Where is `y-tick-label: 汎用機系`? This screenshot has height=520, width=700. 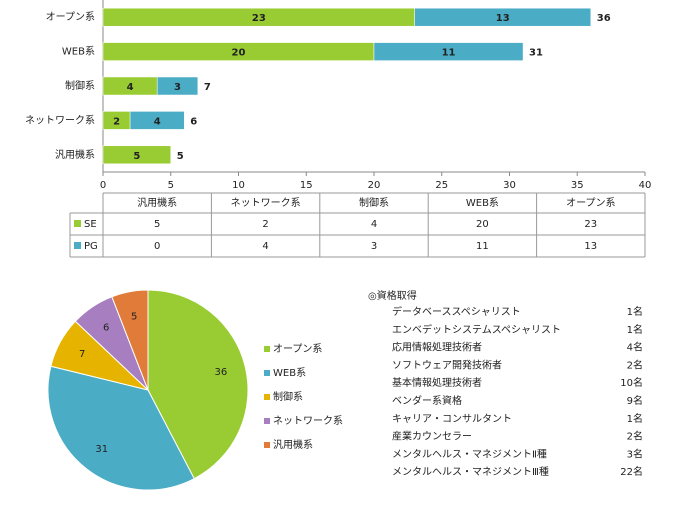 y-tick-label: 汎用機系 is located at coordinates (75, 154).